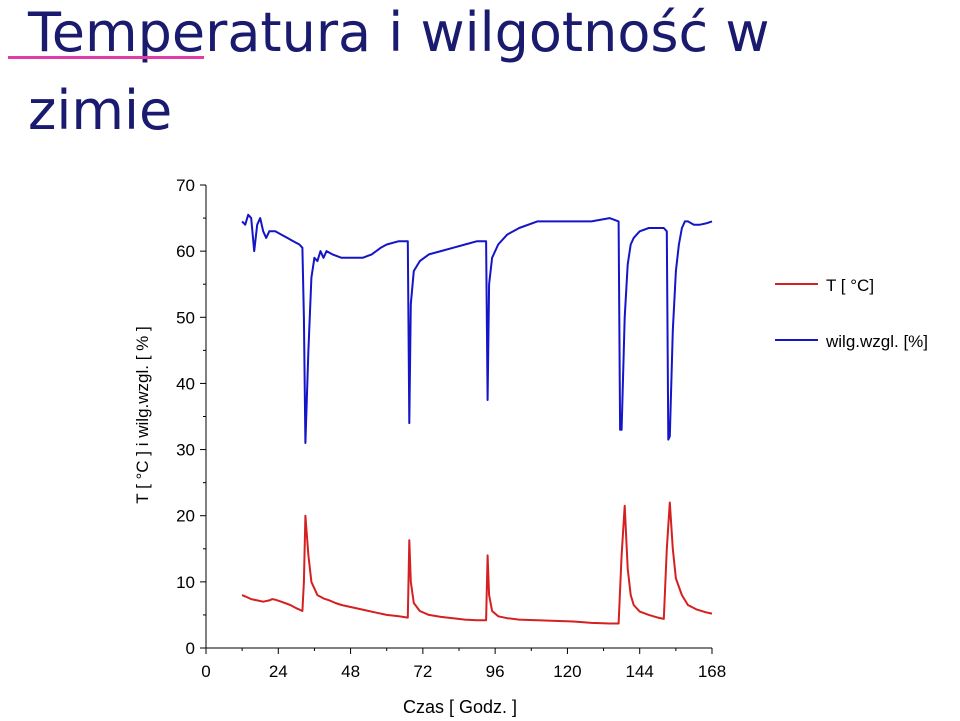 The width and height of the screenshot is (960, 721). Describe the element at coordinates (142, 415) in the screenshot. I see `y-axis-label: T [ °C ] i wilg.wzgl. [ % ]` at that location.